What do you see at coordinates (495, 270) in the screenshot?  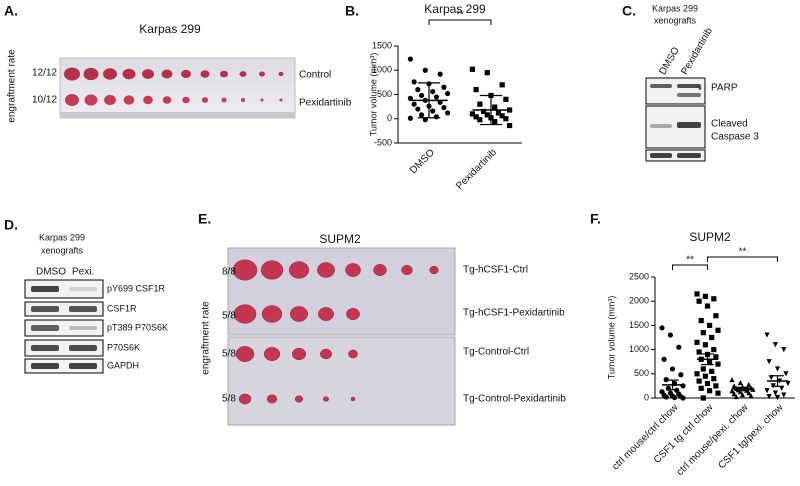 I see `row-label: Tg-hCSF1-Ctrl` at bounding box center [495, 270].